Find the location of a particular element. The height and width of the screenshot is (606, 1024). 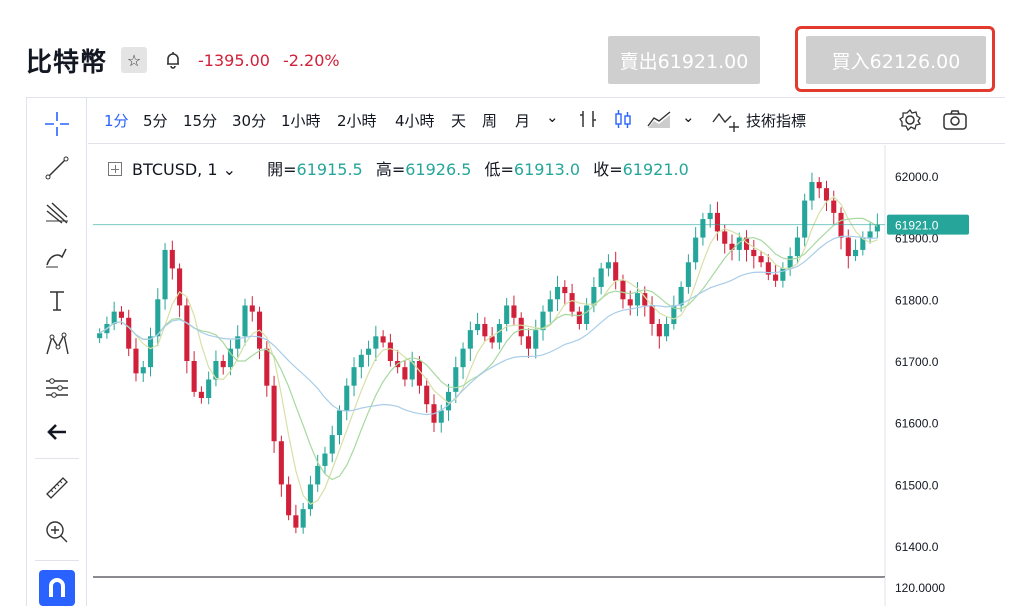

y-tick-label: 61900.0 is located at coordinates (917, 239).